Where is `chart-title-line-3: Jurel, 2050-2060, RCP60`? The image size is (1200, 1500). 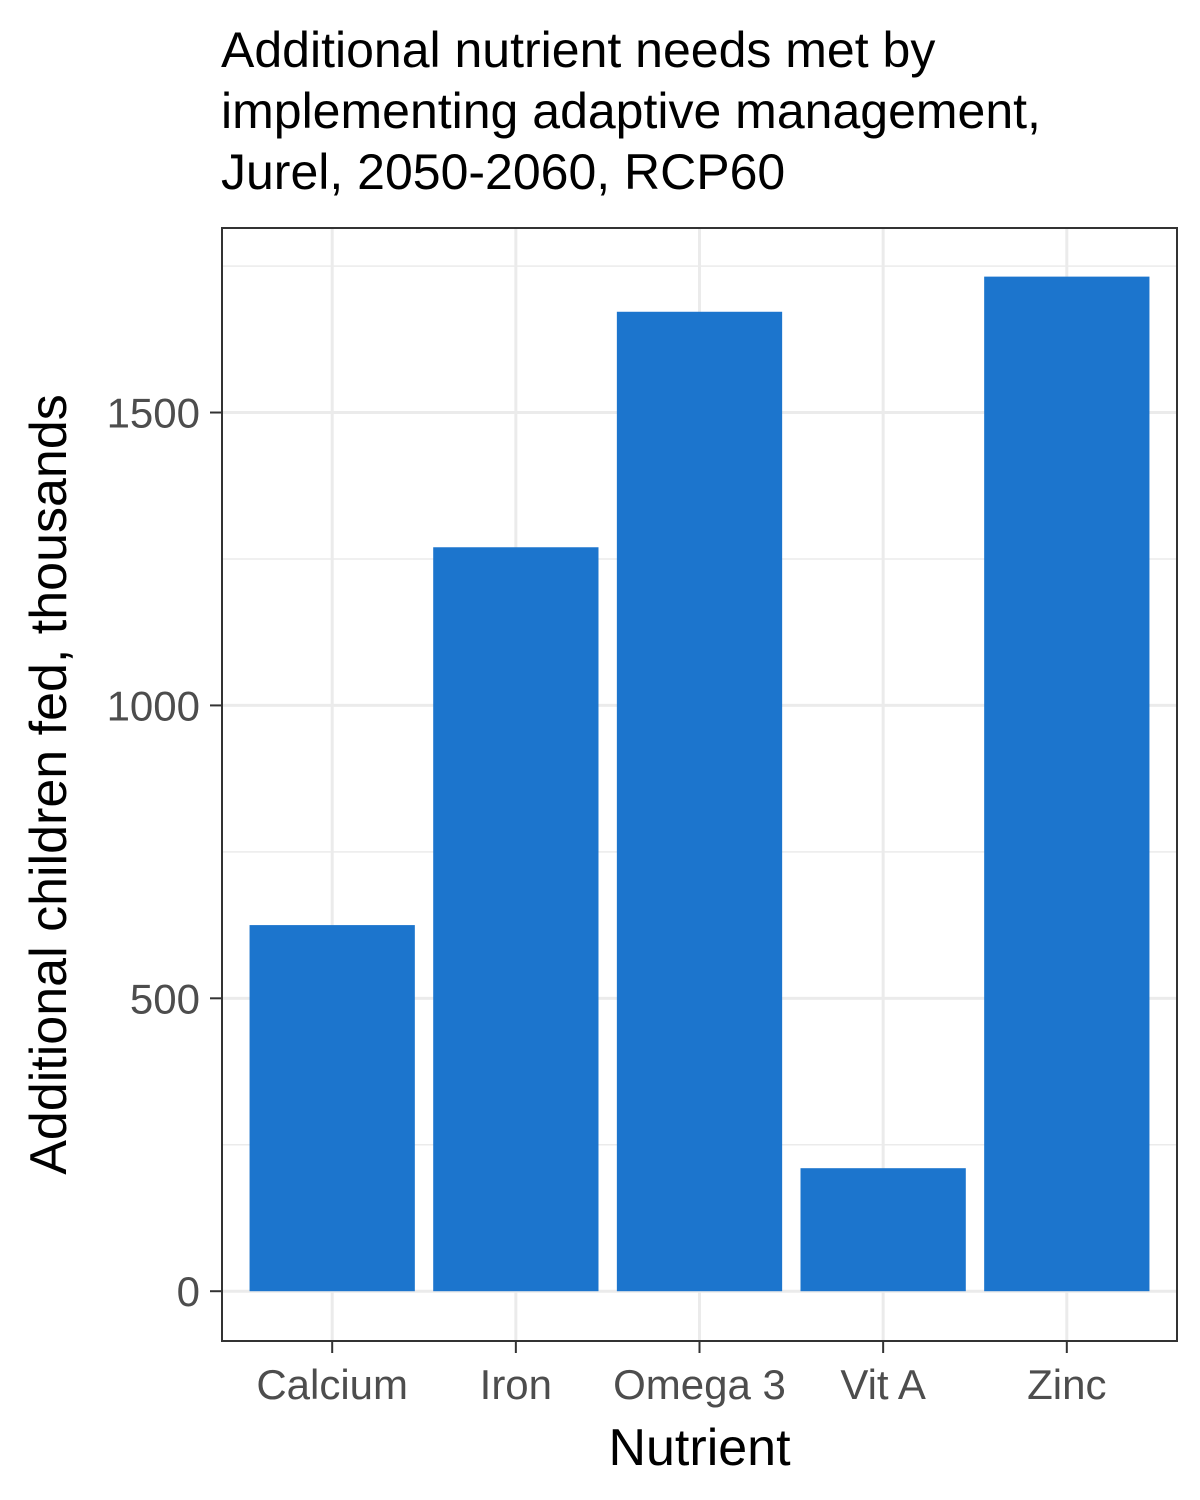 chart-title-line-3: Jurel, 2050-2060, RCP60 is located at coordinates (503, 172).